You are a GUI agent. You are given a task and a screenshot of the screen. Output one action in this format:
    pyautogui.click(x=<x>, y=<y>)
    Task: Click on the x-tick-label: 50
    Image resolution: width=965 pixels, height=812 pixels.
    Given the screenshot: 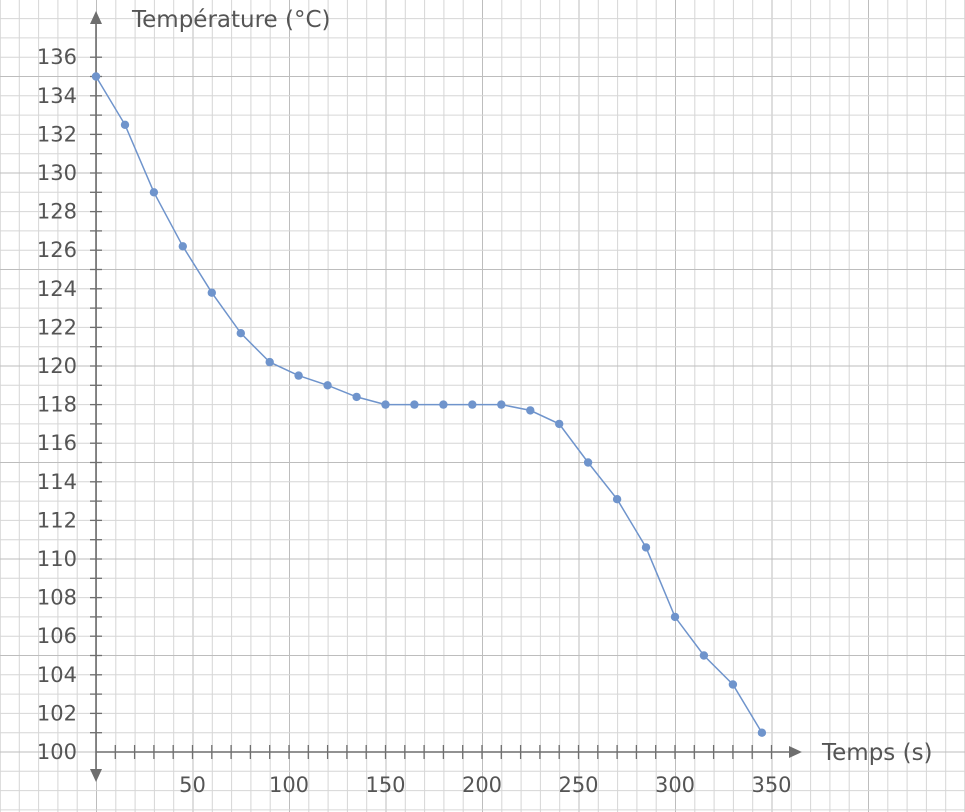 What is the action you would take?
    pyautogui.click(x=192, y=785)
    